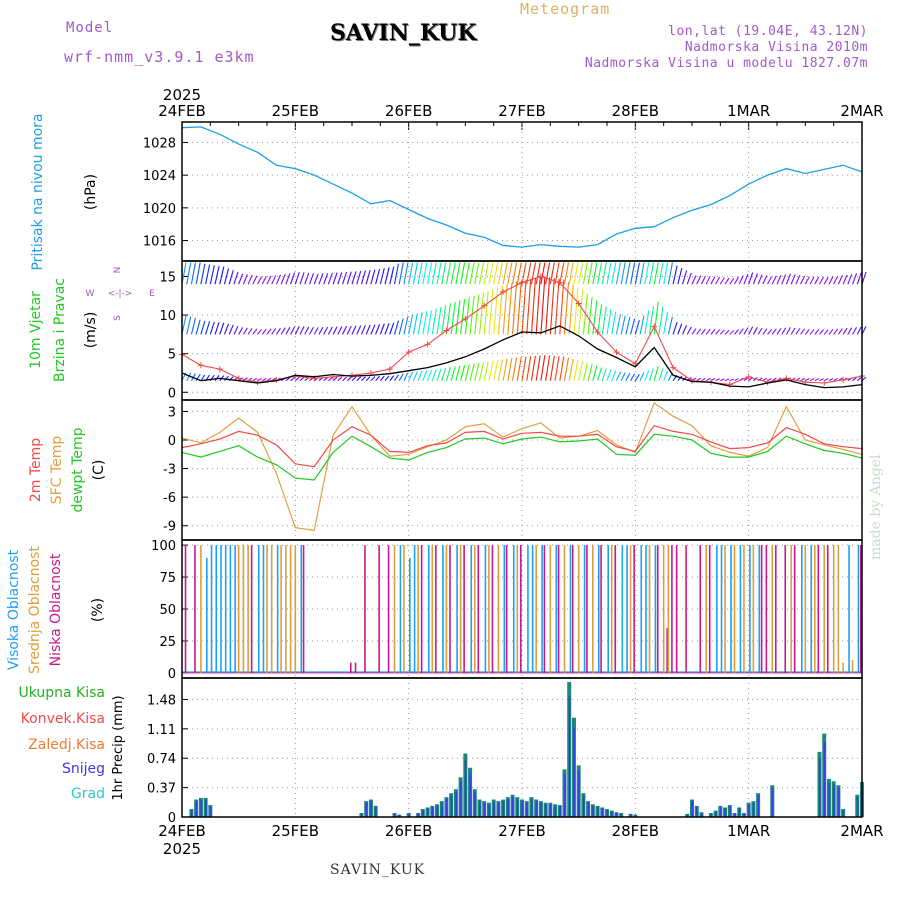 This screenshot has width=900, height=900. I want to click on wind-unit: (m/s), so click(91, 330).